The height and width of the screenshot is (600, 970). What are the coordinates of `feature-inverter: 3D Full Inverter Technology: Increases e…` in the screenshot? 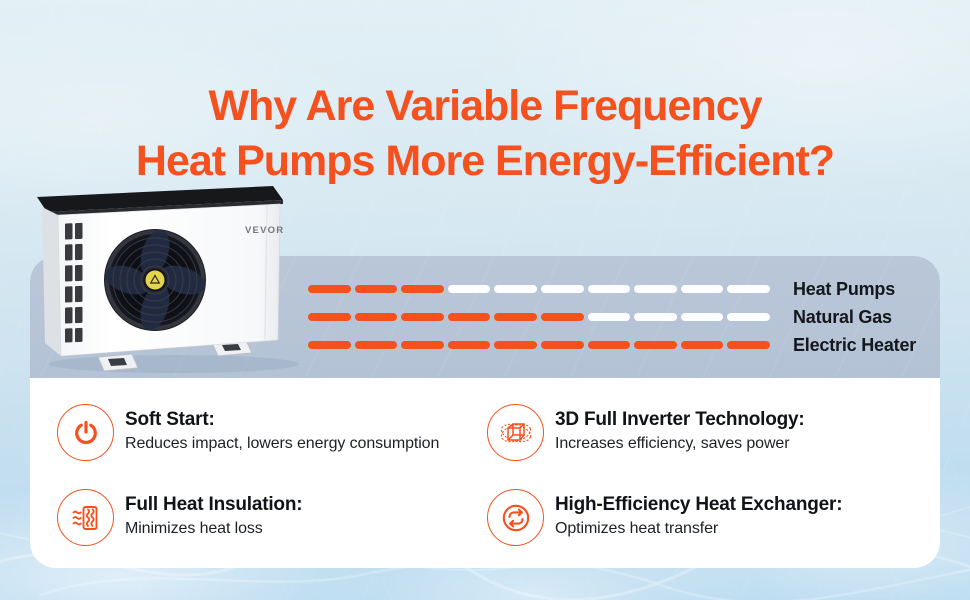 It's located at (646, 432).